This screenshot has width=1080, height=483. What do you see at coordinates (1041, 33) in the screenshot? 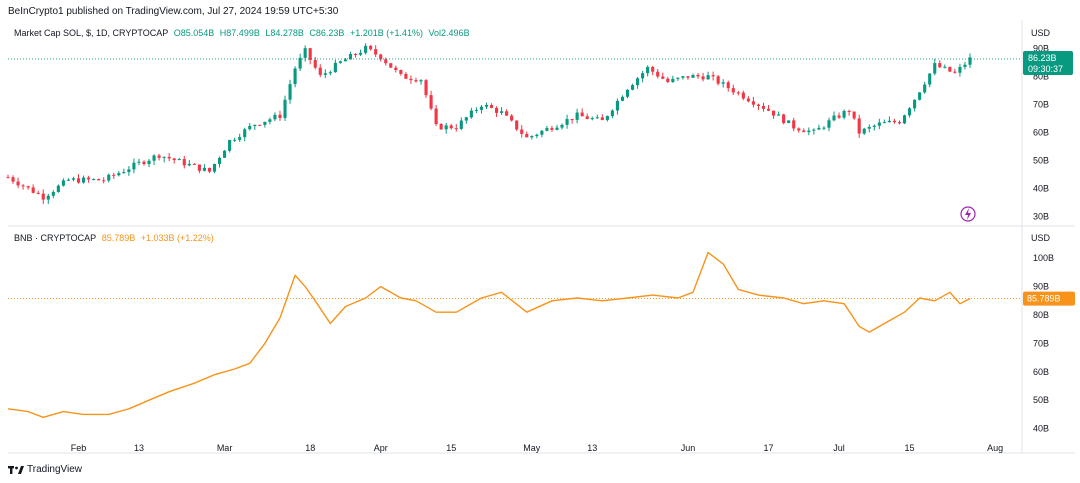
I see `currency-label: USD` at bounding box center [1041, 33].